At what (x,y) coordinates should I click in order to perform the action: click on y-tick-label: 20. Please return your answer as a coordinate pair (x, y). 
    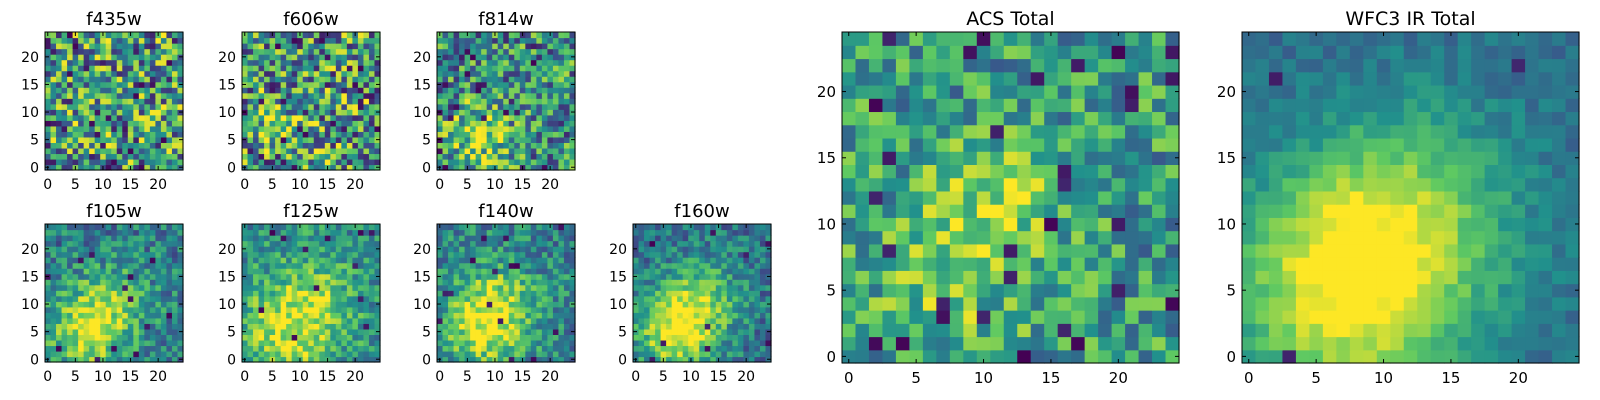
    Looking at the image, I should click on (618, 250).